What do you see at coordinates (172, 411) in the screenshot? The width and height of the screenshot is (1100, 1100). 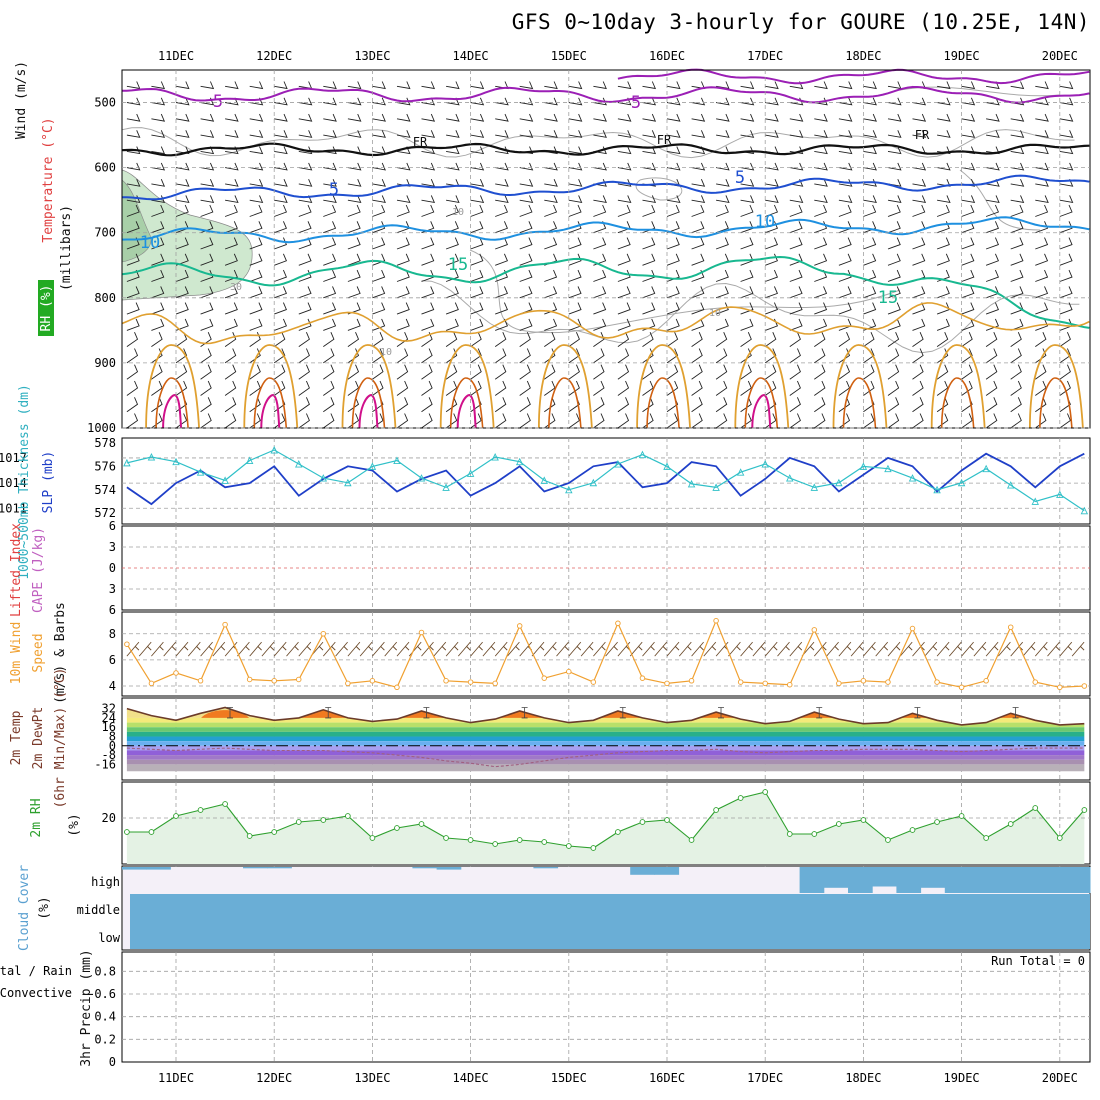 I see `hot-contour` at bounding box center [172, 411].